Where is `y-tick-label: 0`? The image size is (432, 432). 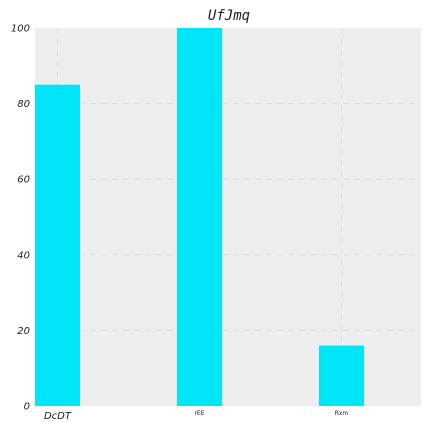
y-tick-label: 0 is located at coordinates (27, 407).